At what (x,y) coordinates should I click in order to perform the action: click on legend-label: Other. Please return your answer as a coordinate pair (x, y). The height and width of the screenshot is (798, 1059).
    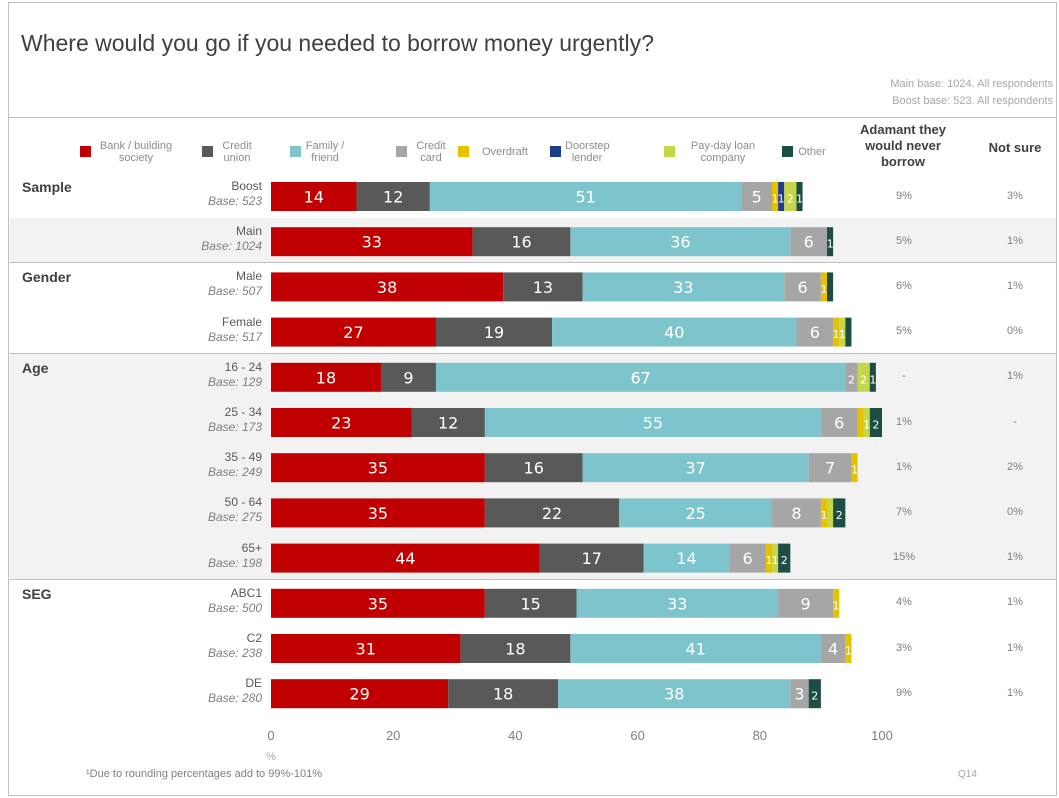
    Looking at the image, I should click on (812, 152).